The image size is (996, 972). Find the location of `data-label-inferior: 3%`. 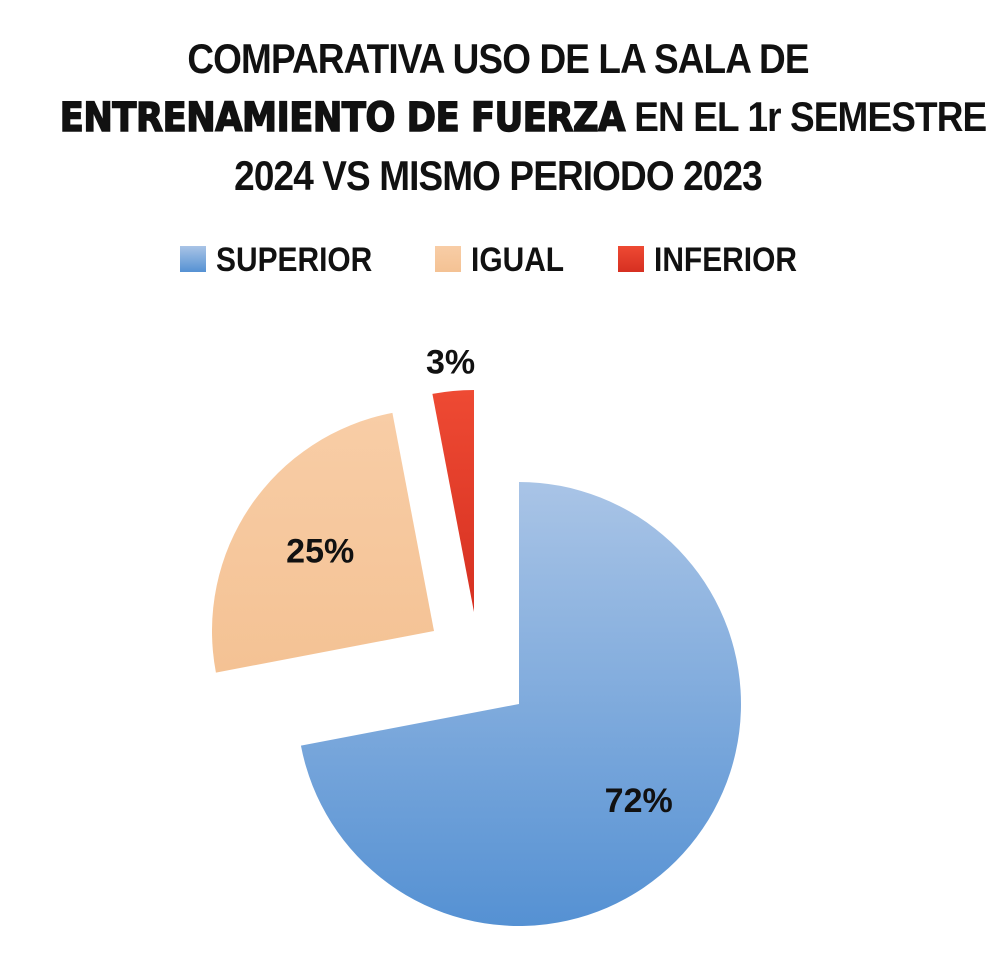

data-label-inferior: 3% is located at coordinates (450, 362).